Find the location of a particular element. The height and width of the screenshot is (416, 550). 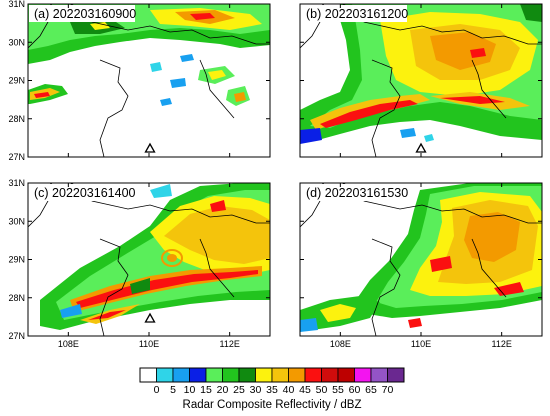

colorbar-tick-label: 50 is located at coordinates (322, 390).